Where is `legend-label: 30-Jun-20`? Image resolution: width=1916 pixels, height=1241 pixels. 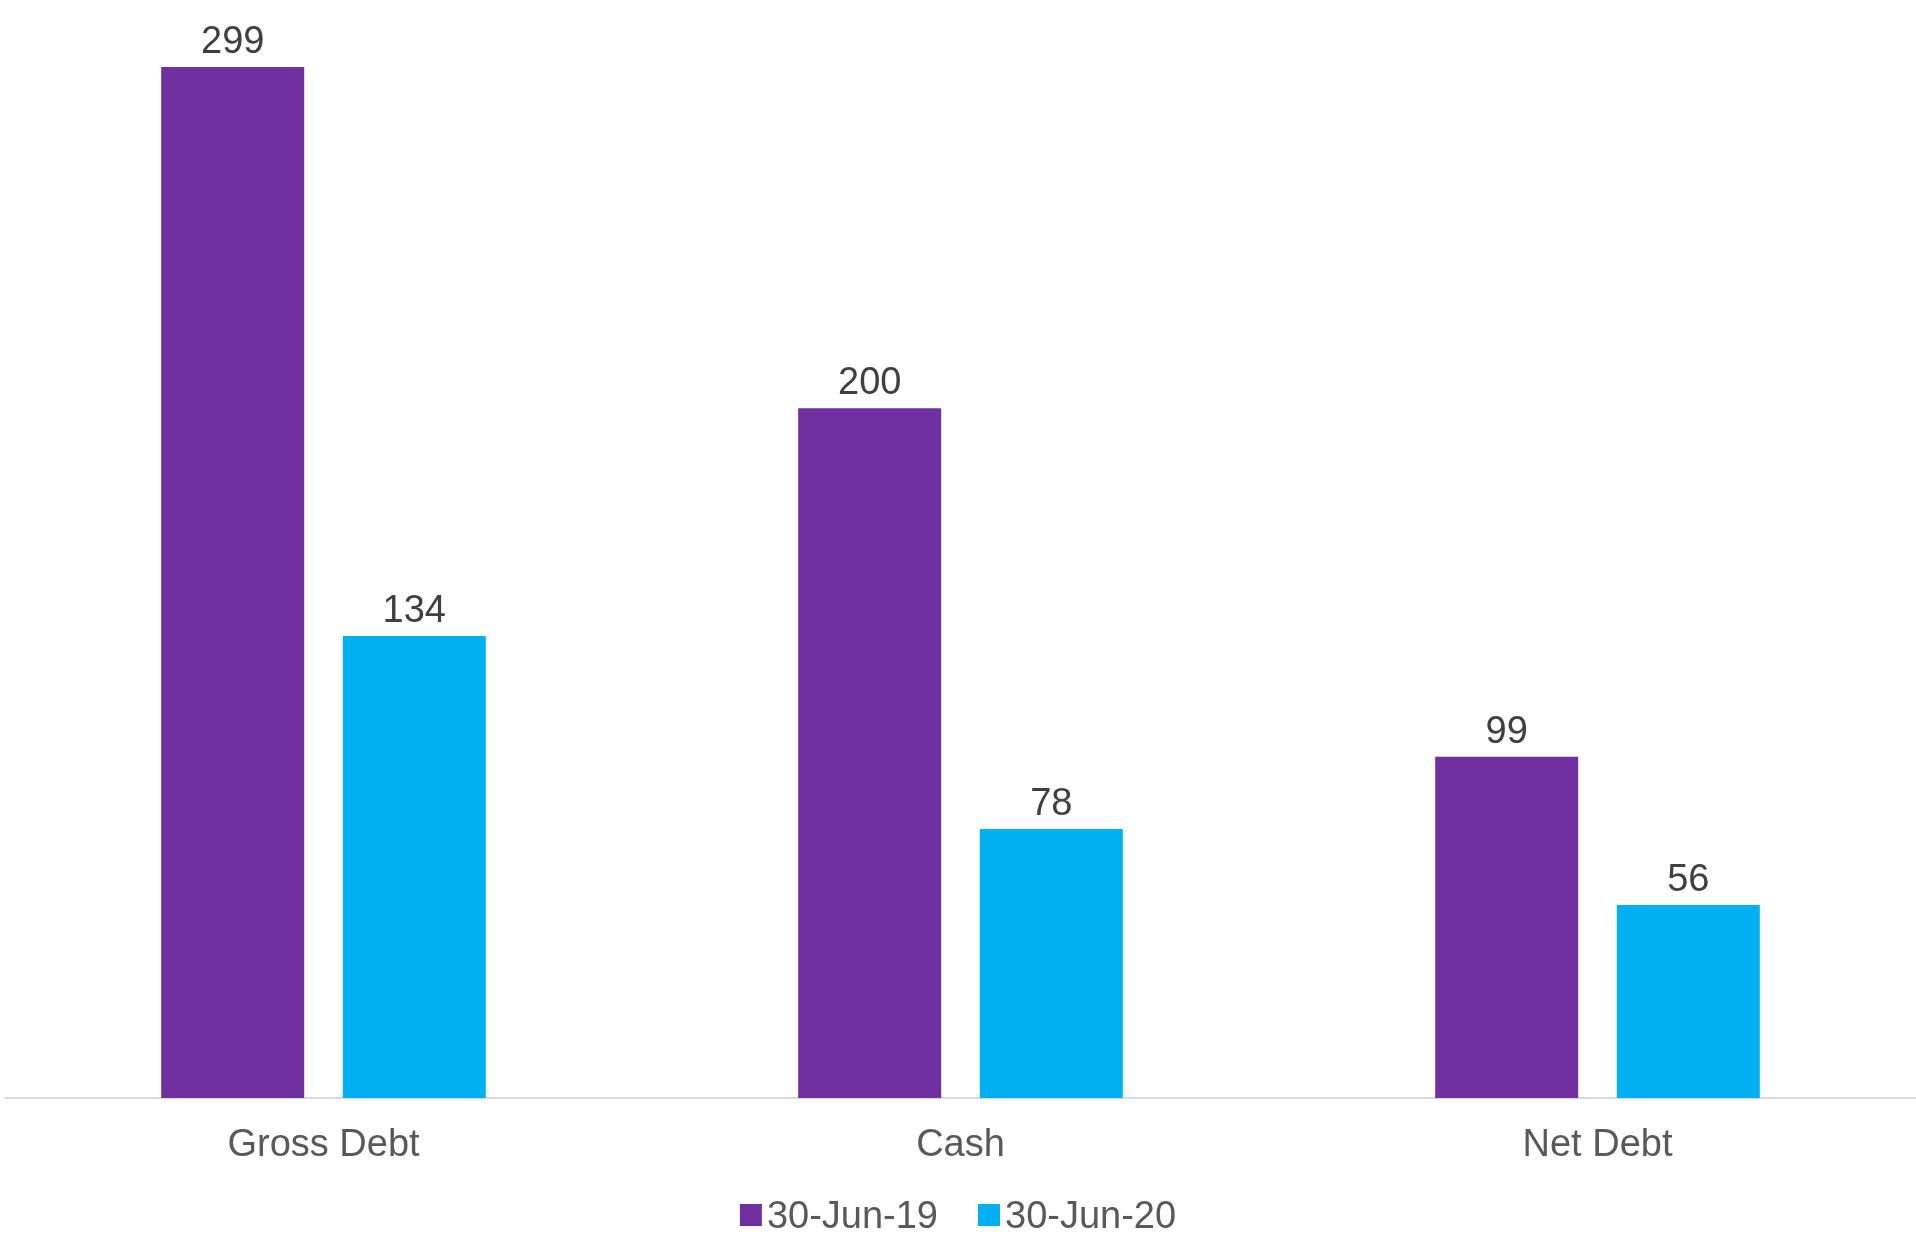
legend-label: 30-Jun-20 is located at coordinates (1091, 1215).